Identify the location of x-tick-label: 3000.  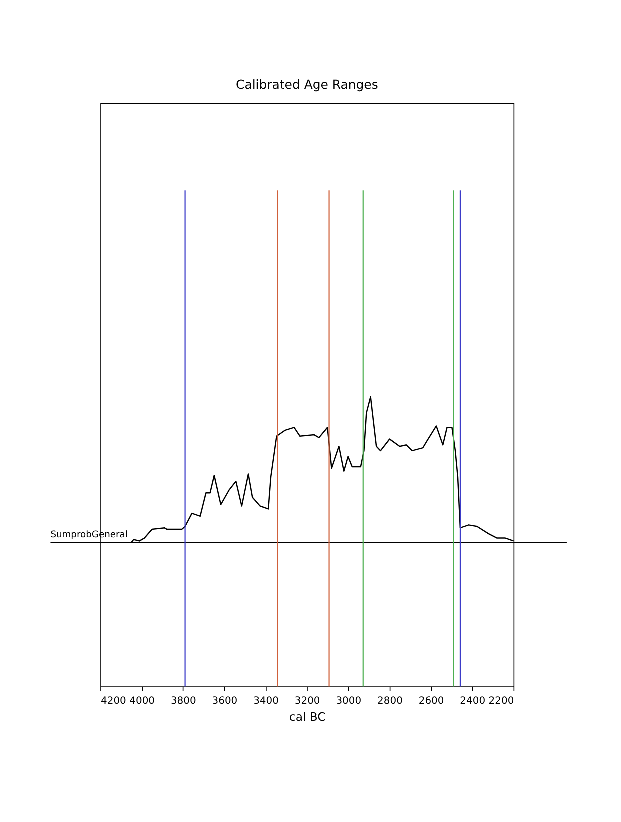
(349, 701).